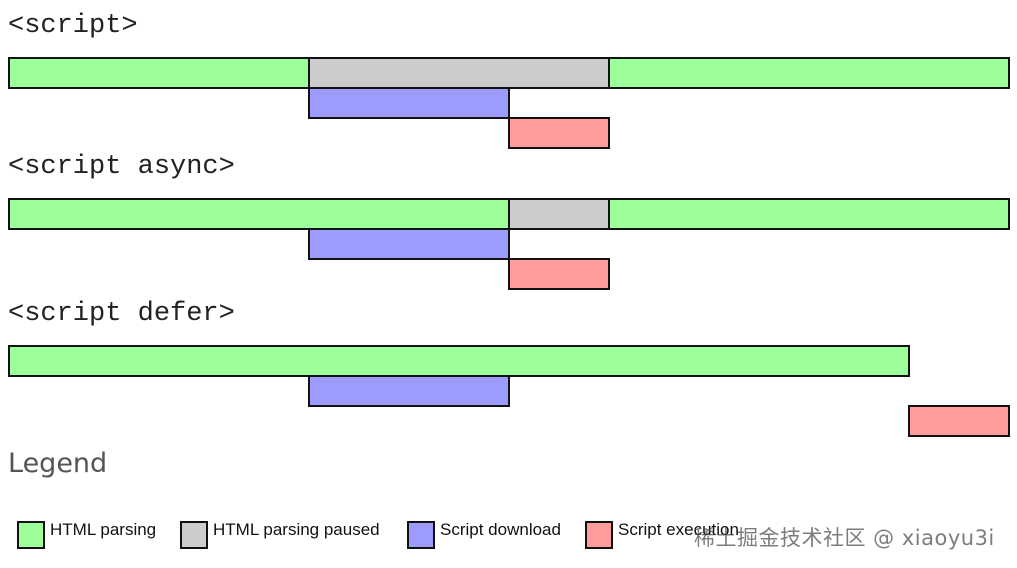 Image resolution: width=1017 pixels, height=568 pixels. Describe the element at coordinates (678, 529) in the screenshot. I see `legend-label-script-execution: Script execution` at that location.